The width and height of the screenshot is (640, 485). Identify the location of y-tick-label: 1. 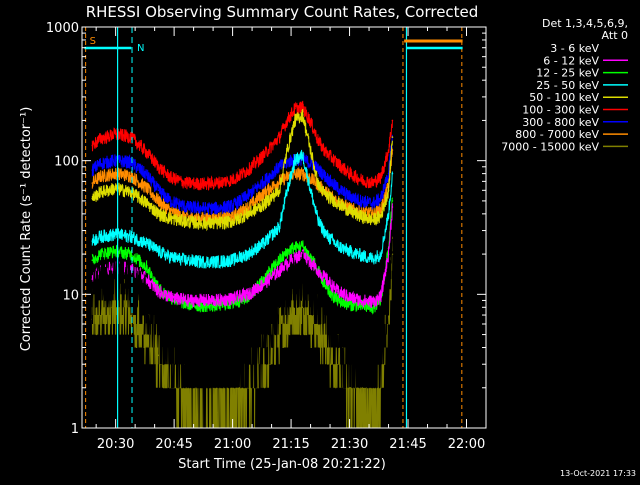
(75, 429).